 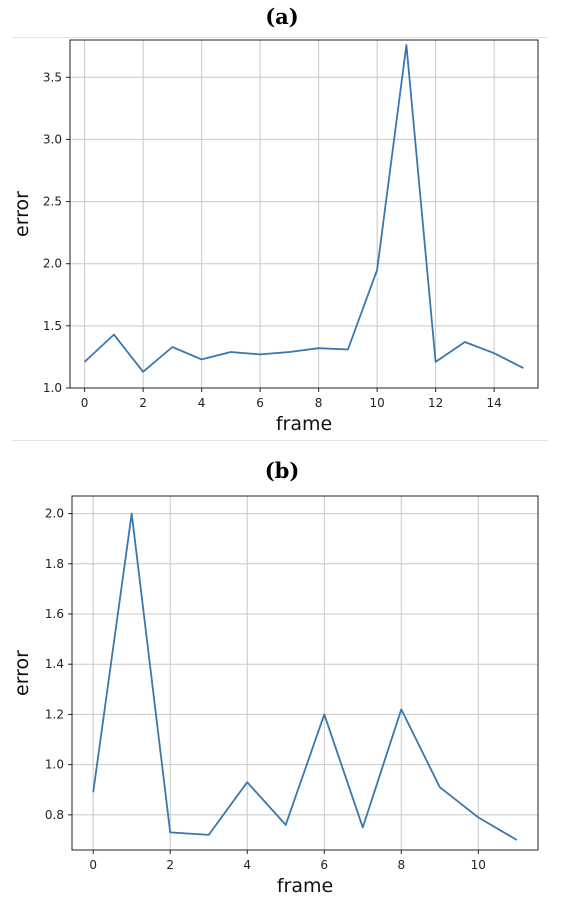 I want to click on chart-a-xtick-label: 6, so click(x=260, y=403).